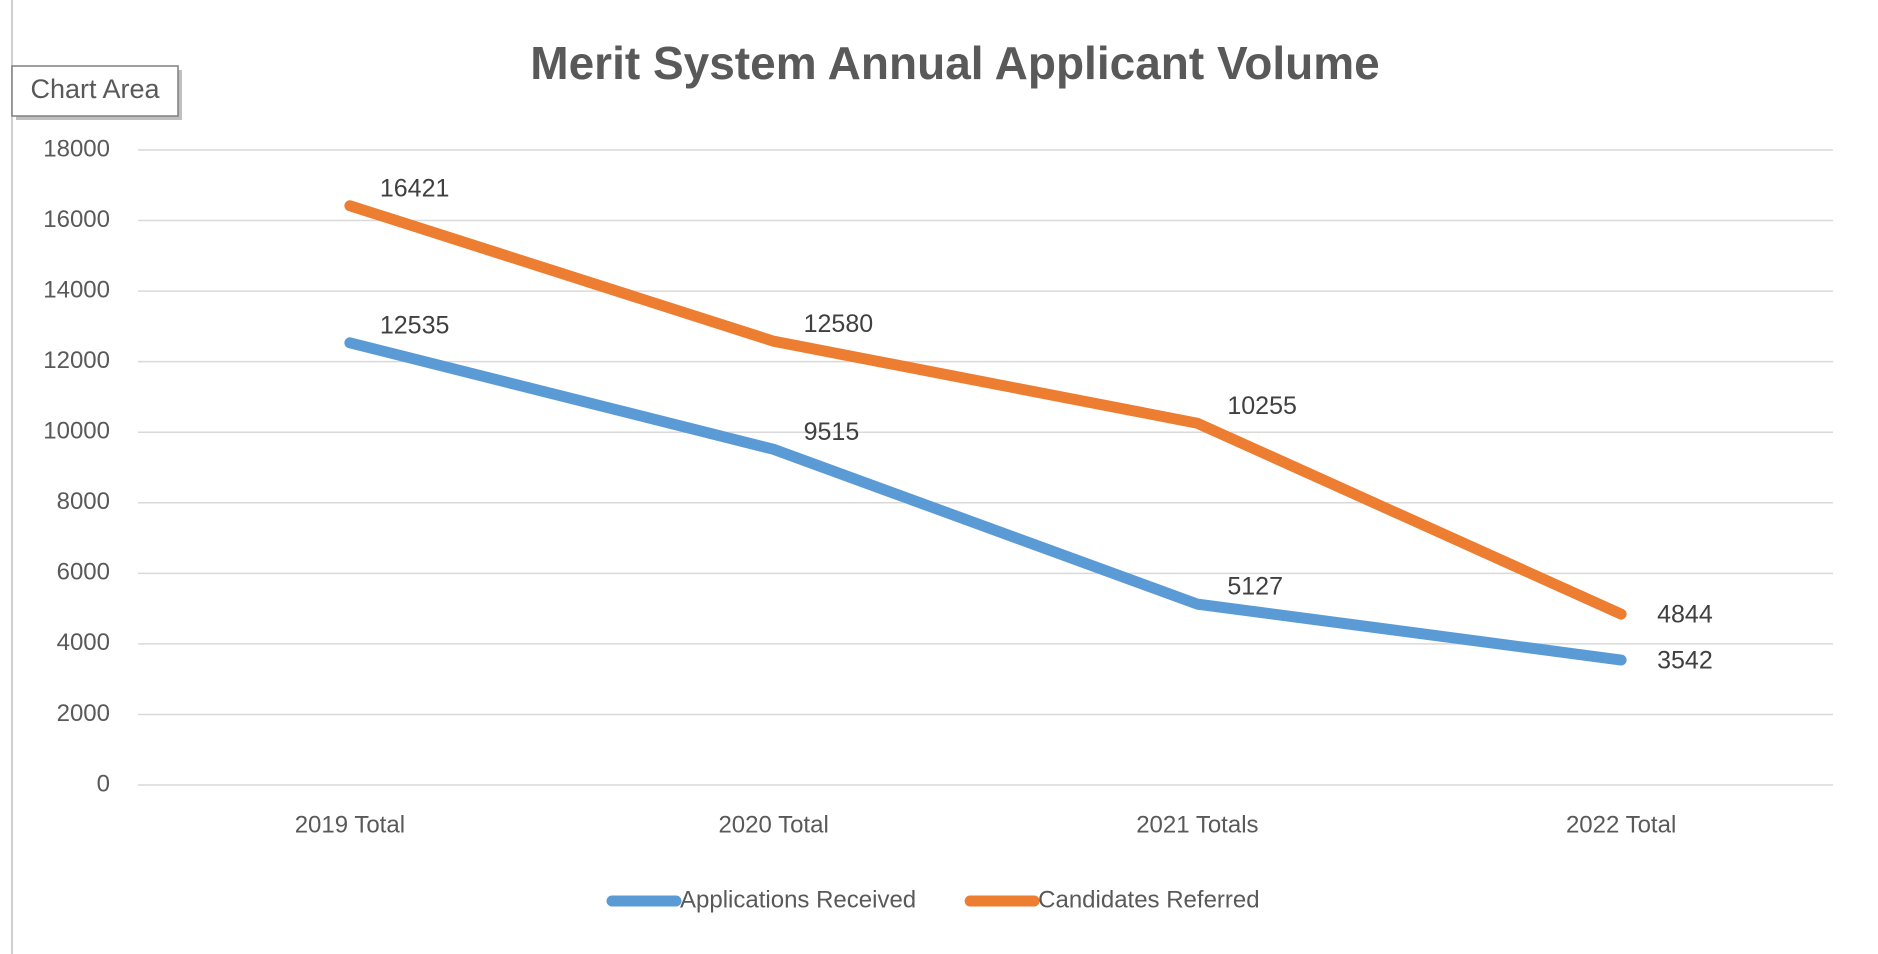 This screenshot has height=954, width=1878. What do you see at coordinates (83, 642) in the screenshot?
I see `y-tick-label: 4000` at bounding box center [83, 642].